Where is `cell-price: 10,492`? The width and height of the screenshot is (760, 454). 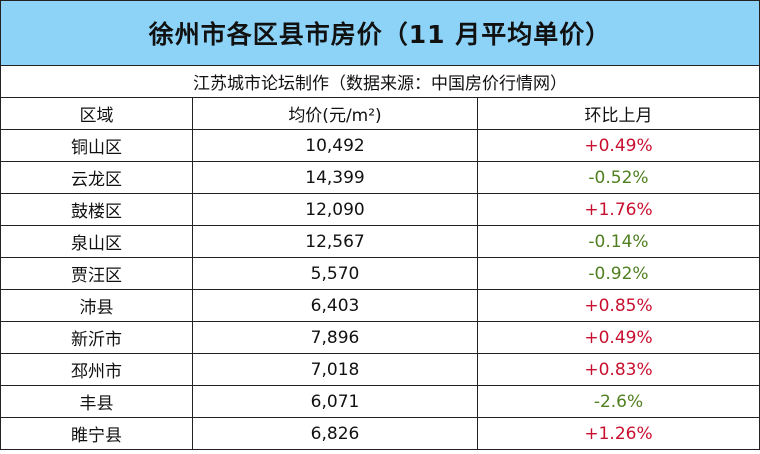 cell-price: 10,492 is located at coordinates (335, 145).